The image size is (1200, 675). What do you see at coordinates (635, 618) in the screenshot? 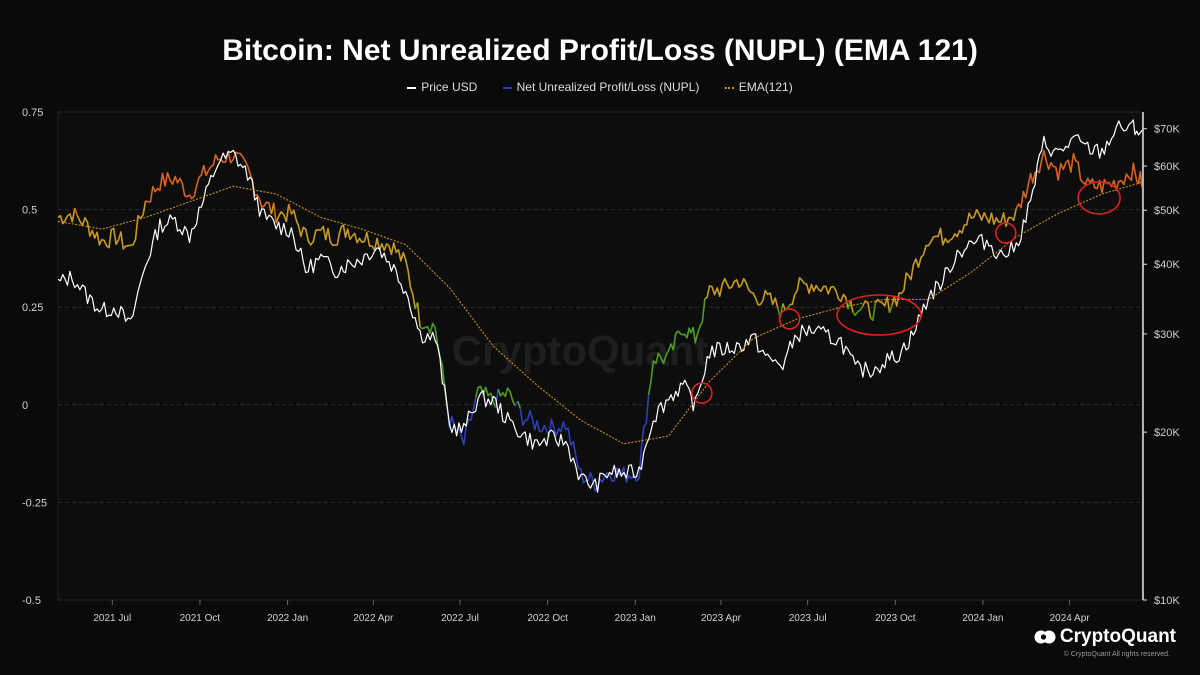
I see `x-tick-label: 2023 Jan` at bounding box center [635, 618].